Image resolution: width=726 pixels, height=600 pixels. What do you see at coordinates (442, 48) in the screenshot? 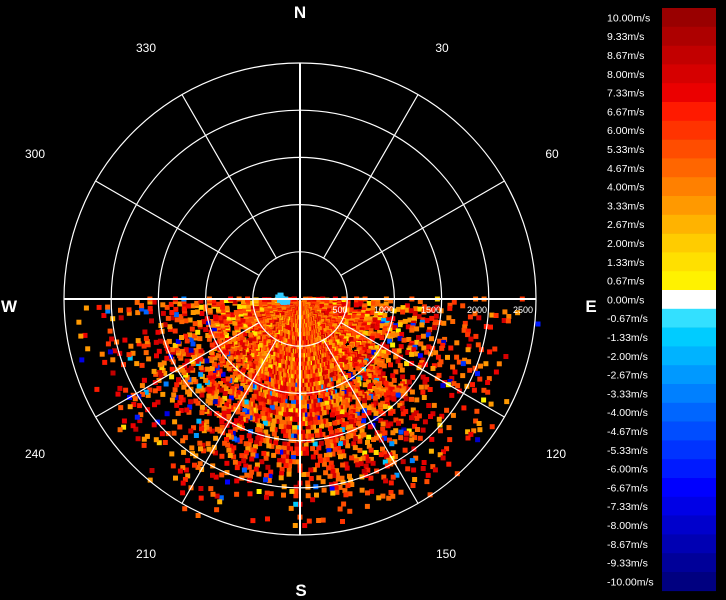
I see `bearing-label-30: 30` at bounding box center [442, 48].